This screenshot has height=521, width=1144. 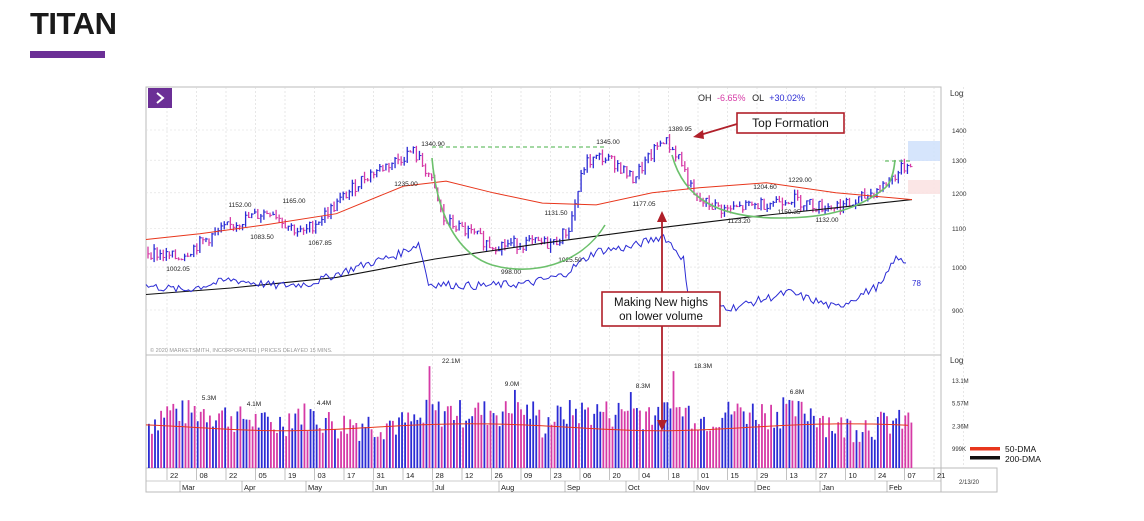 I want to click on x-day-label: 31, so click(x=381, y=475).